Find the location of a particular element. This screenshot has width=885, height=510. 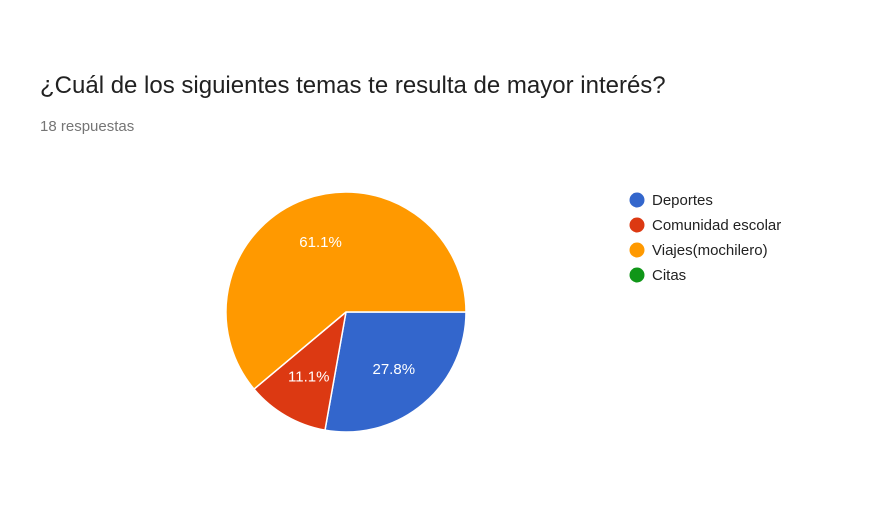

legend-label-viajes-mochilero: Viajes(mochilero) is located at coordinates (710, 250).